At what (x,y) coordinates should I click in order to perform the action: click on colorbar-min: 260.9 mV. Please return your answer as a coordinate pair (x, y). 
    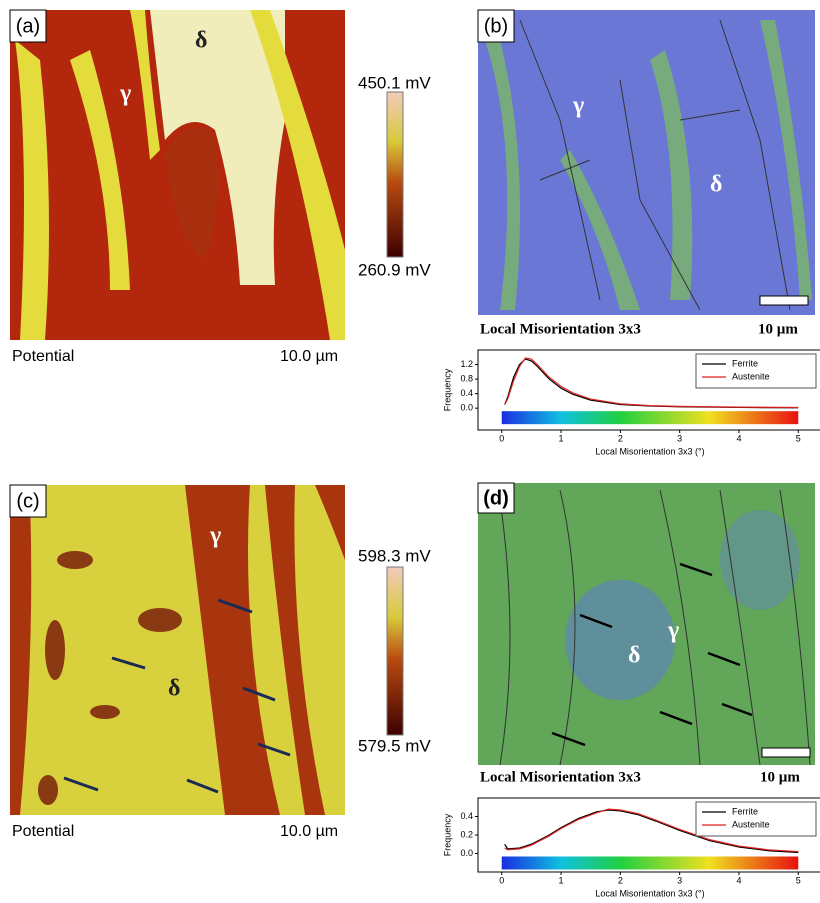
    Looking at the image, I should click on (394, 269).